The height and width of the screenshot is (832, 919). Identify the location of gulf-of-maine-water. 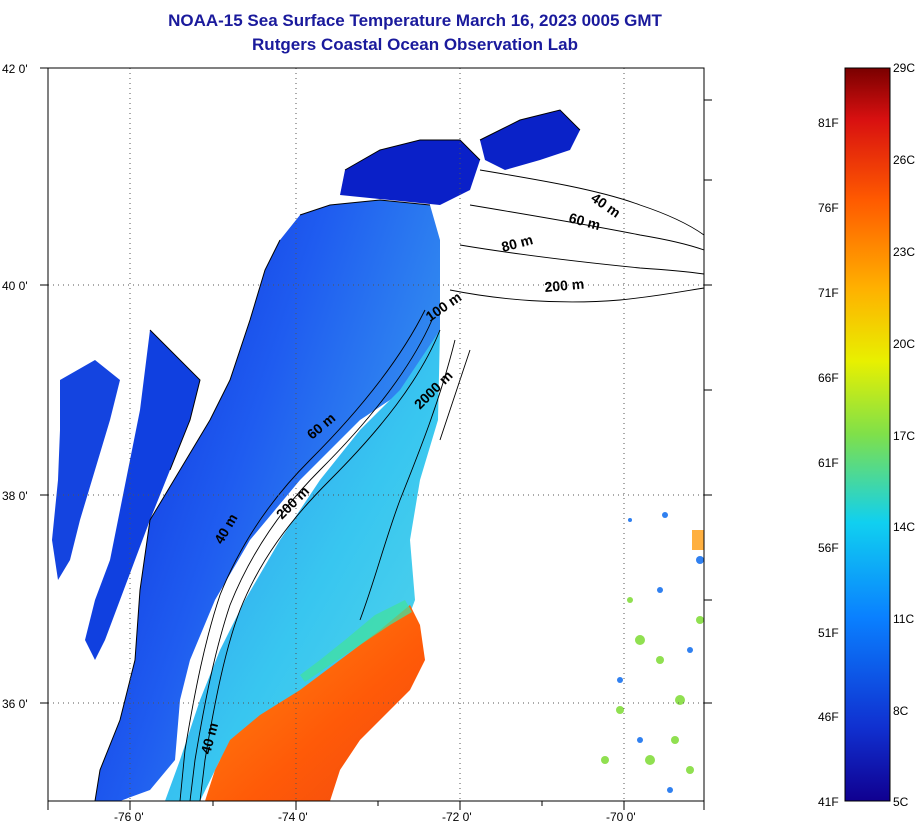
(530, 140).